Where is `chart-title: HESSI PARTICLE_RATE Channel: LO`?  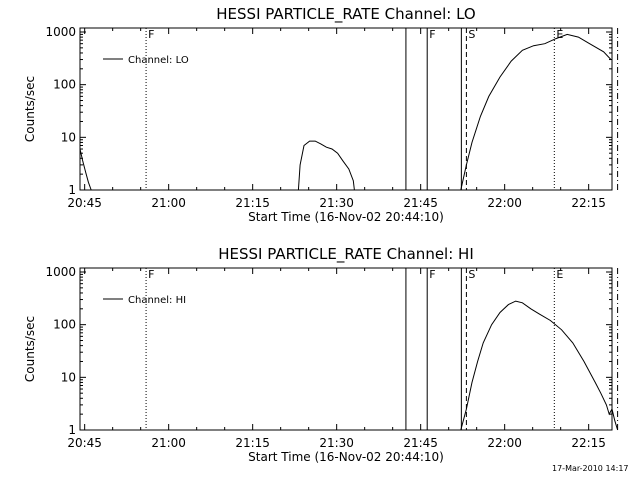 chart-title: HESSI PARTICLE_RATE Channel: LO is located at coordinates (345, 14).